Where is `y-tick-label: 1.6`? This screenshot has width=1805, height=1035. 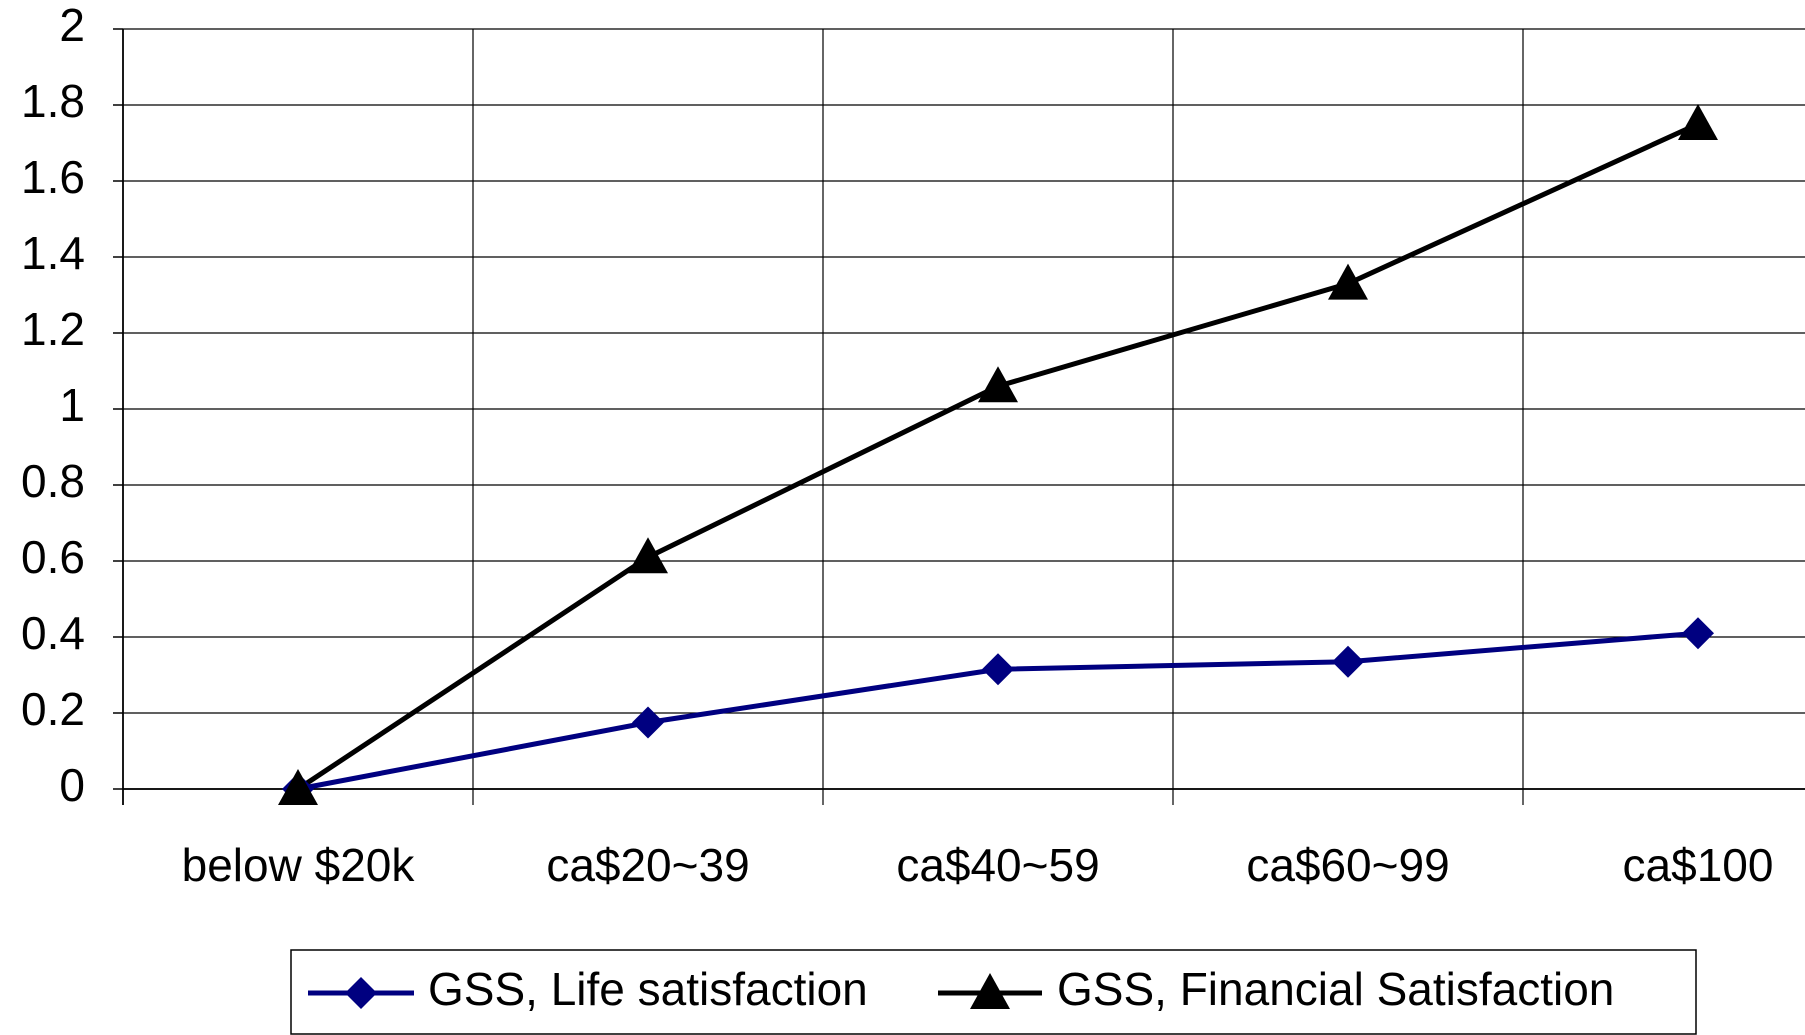 y-tick-label: 1.6 is located at coordinates (53, 177).